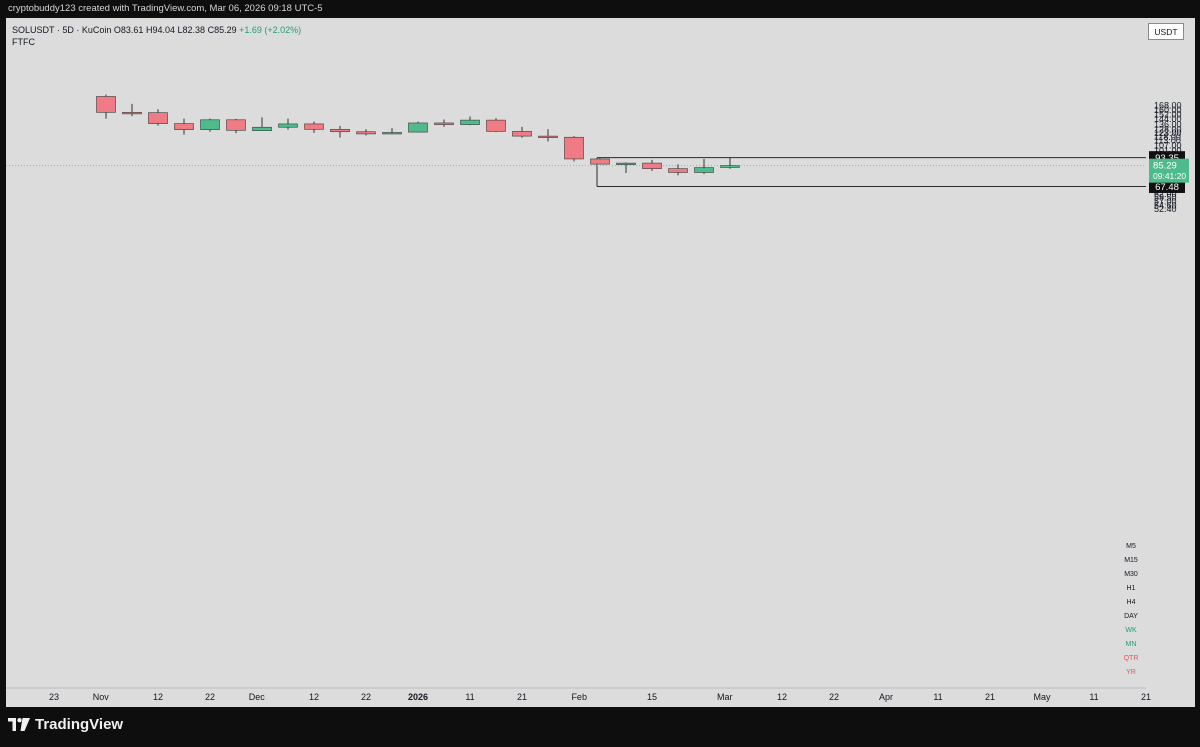 Image resolution: width=1200 pixels, height=747 pixels. What do you see at coordinates (1131, 610) in the screenshot?
I see `timeframe-continuity-list: M5 M15 M30 H1 H4 DAY WK MN QTR YR` at bounding box center [1131, 610].